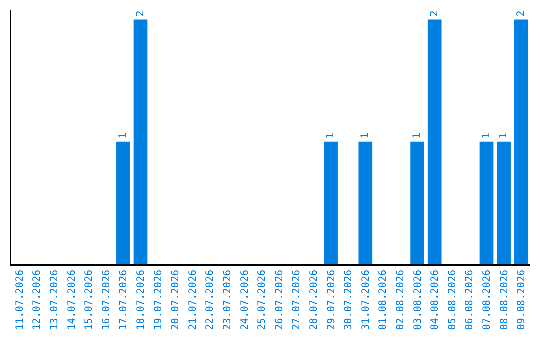  Describe the element at coordinates (193, 300) in the screenshot. I see `x-tick-label: 21.07.2026` at that location.